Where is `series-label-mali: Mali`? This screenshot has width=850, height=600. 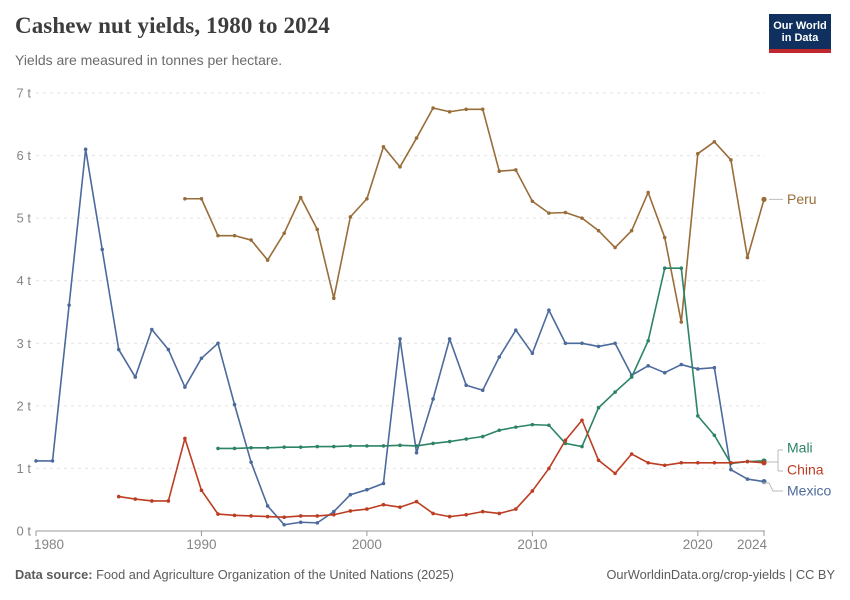 series-label-mali: Mali is located at coordinates (800, 448).